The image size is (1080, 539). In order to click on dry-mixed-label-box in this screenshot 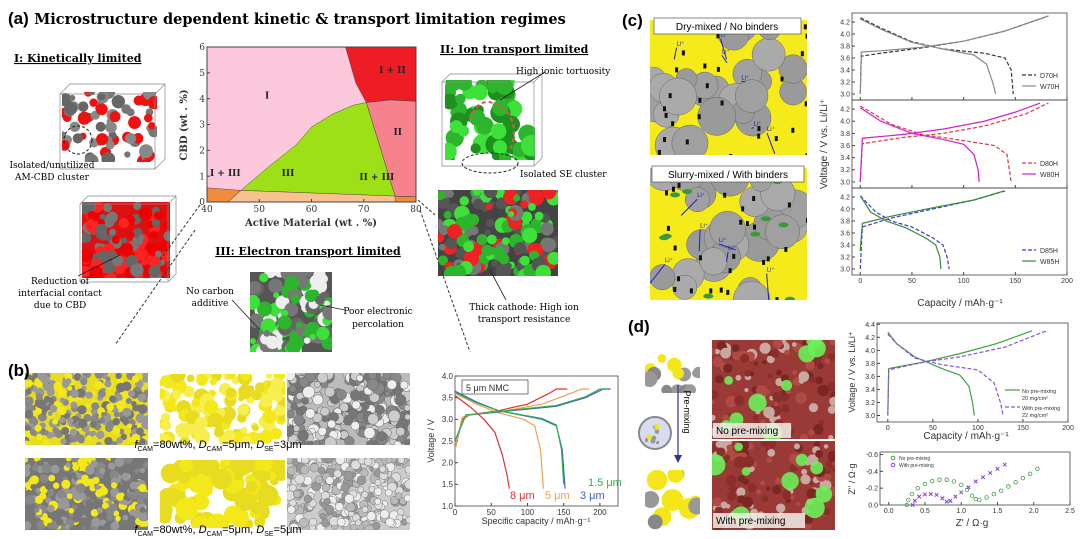, I will do `click(727, 26)`.